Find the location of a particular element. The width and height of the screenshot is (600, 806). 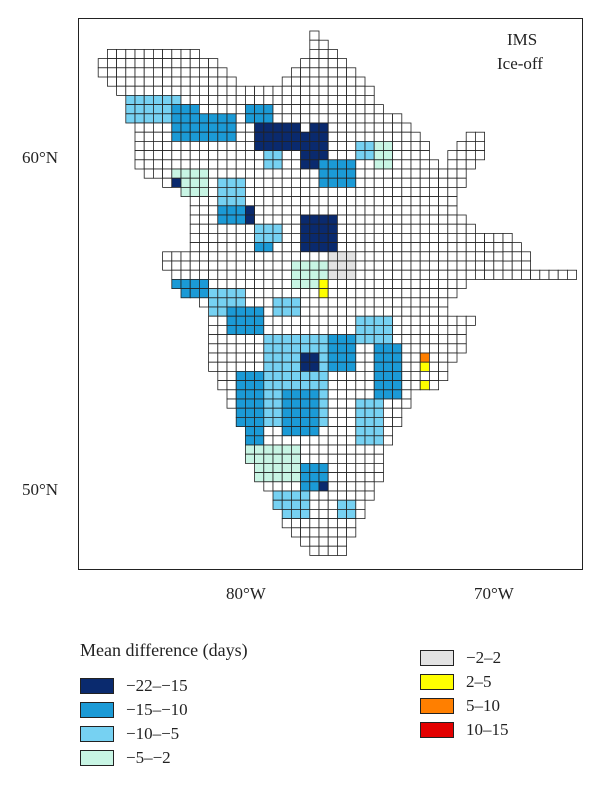

legend-column-positive: −2–2 2–5 5–10 10–15 is located at coordinates (464, 694).